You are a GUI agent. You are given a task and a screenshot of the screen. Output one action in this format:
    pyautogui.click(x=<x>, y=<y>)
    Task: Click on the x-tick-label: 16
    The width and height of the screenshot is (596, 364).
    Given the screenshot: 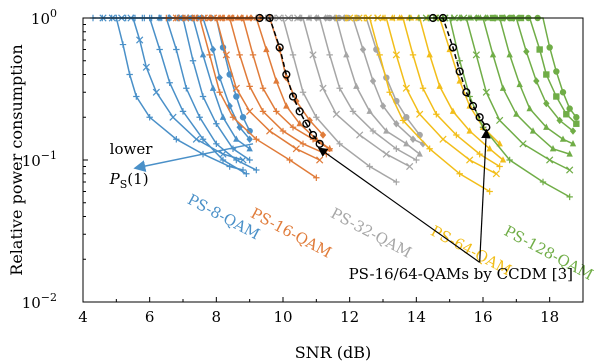 What is the action you would take?
    pyautogui.click(x=482, y=317)
    